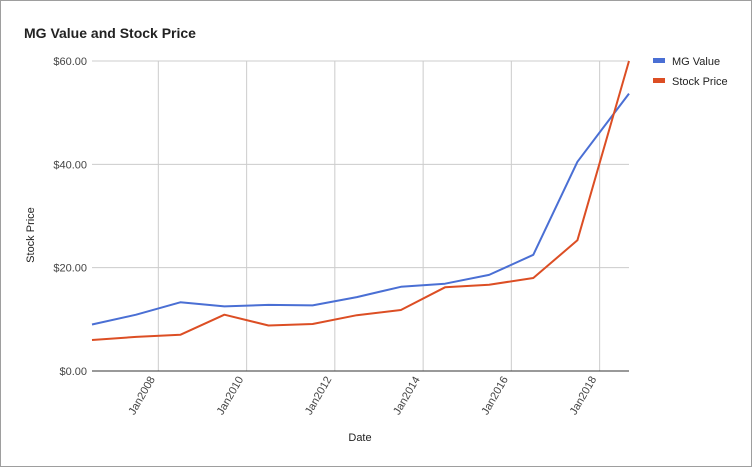 The width and height of the screenshot is (752, 467). I want to click on x-tick-label: Jan2012, so click(319, 396).